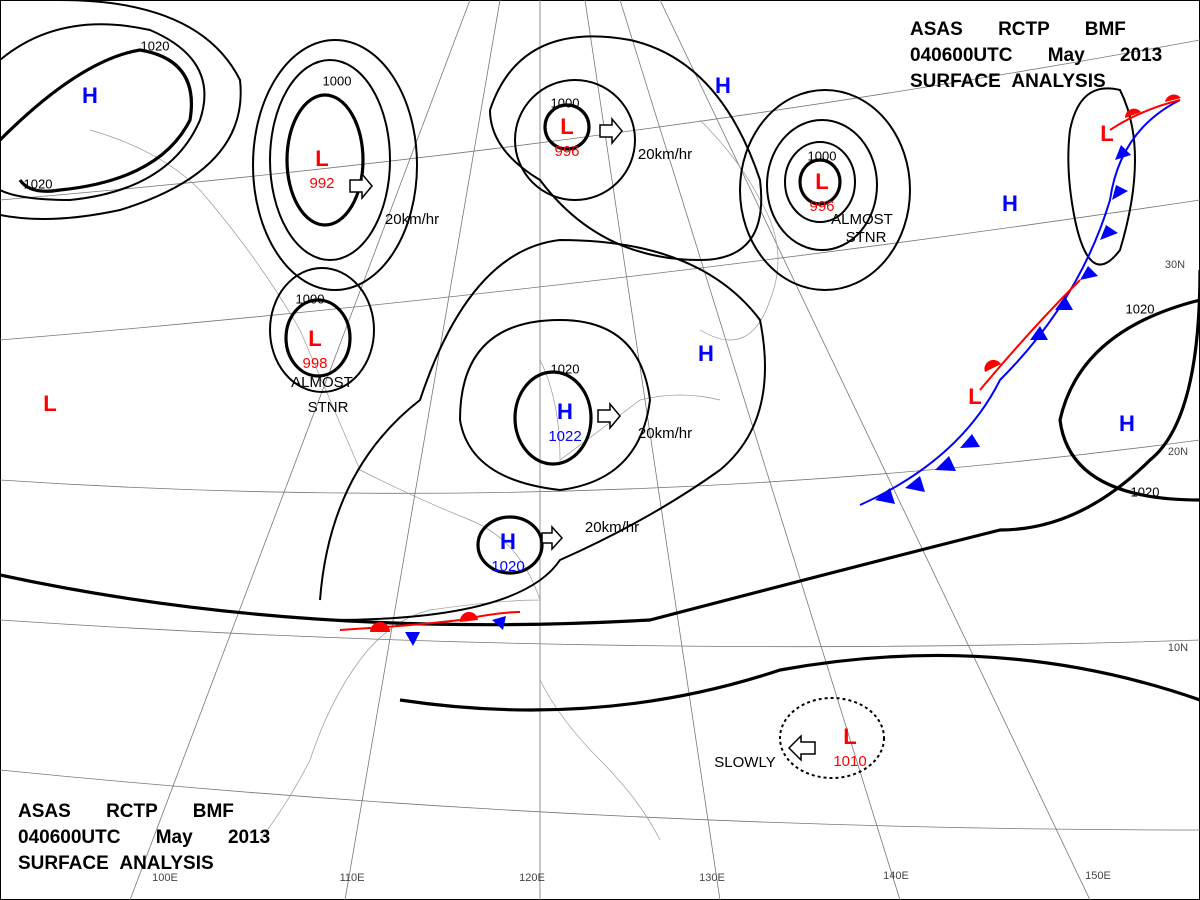 This screenshot has width=1200, height=900. I want to click on longitude-label: 150E, so click(1098, 876).